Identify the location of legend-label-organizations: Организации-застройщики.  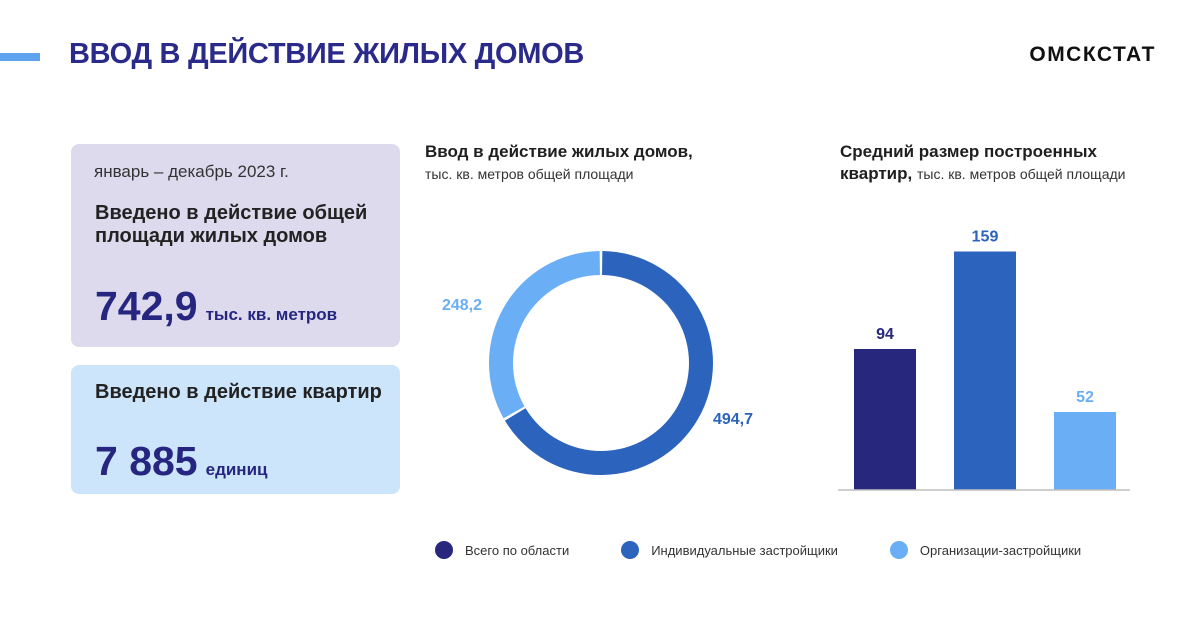
(1000, 550).